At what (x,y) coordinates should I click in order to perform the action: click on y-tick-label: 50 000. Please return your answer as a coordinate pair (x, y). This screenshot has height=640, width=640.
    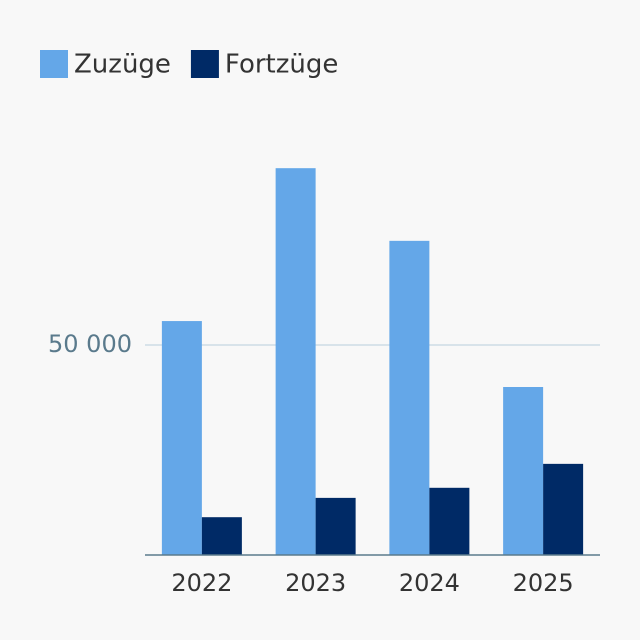
    Looking at the image, I should click on (90, 344).